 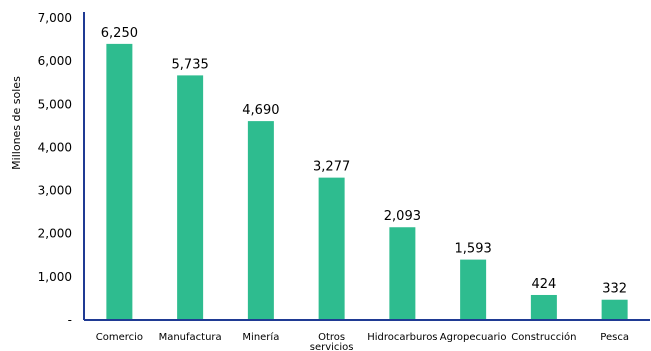 I want to click on data-label: 424, so click(x=543, y=284).